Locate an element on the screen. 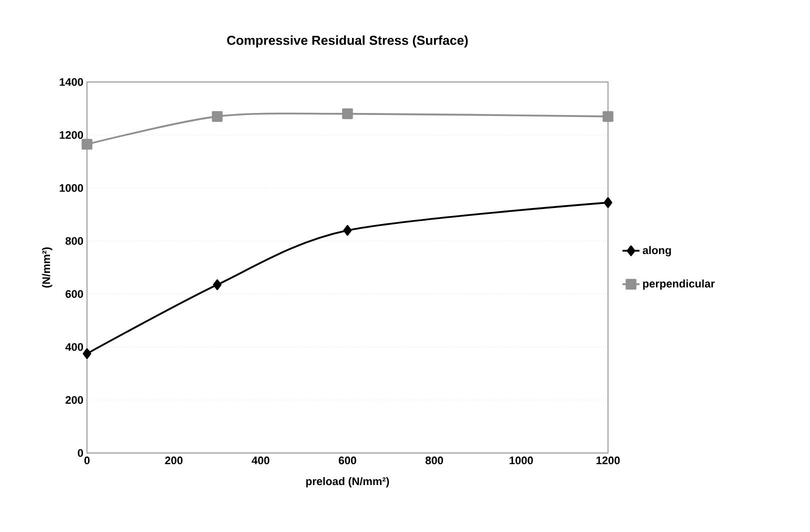  x-tick-label: 600 is located at coordinates (347, 460).